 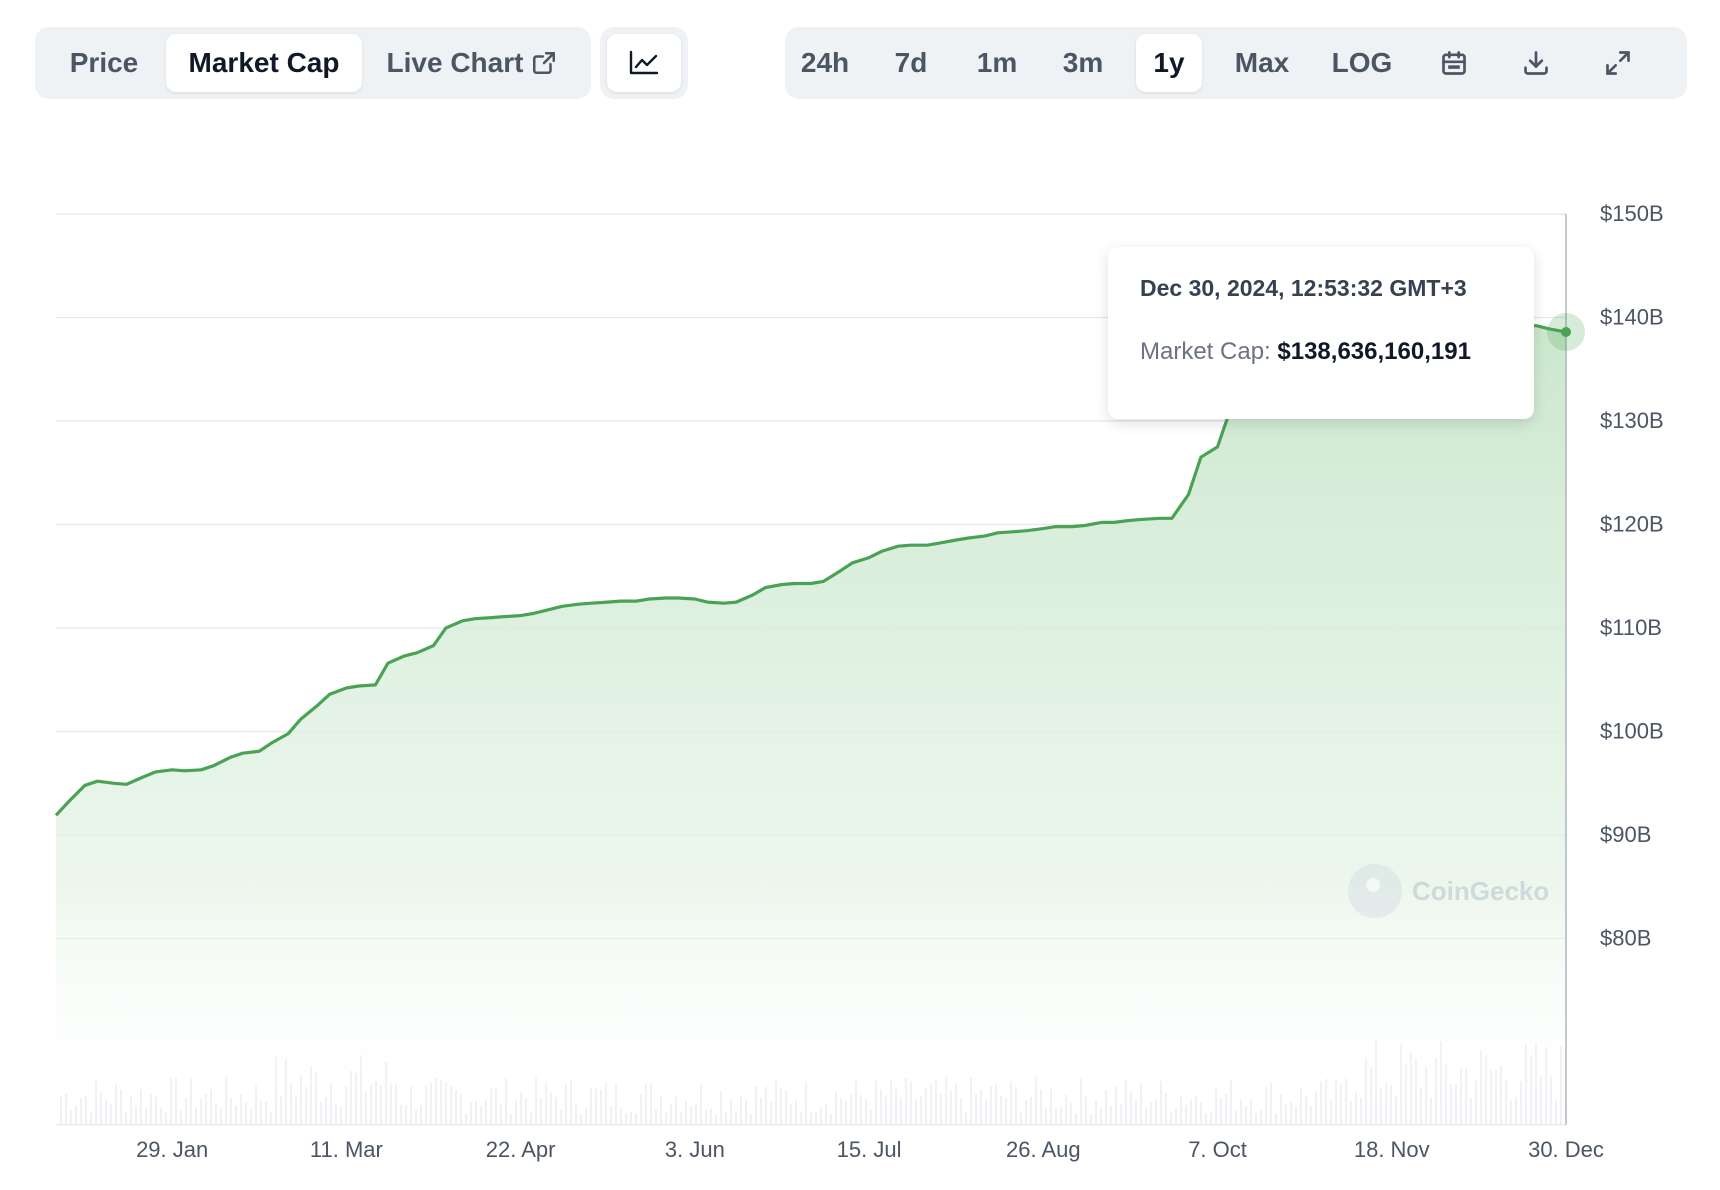 I want to click on x-tick-label: 22. Apr, so click(x=521, y=1149).